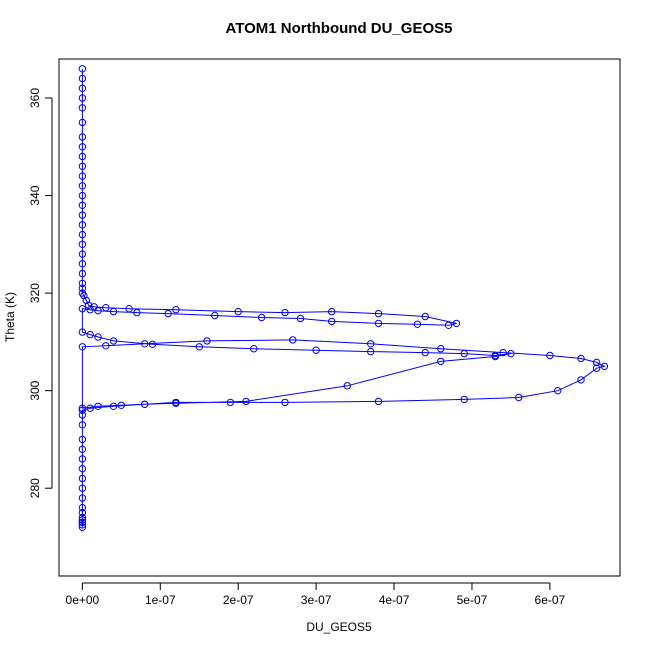 Image resolution: width=650 pixels, height=650 pixels. What do you see at coordinates (35, 488) in the screenshot?
I see `y-tick-label: 280` at bounding box center [35, 488].